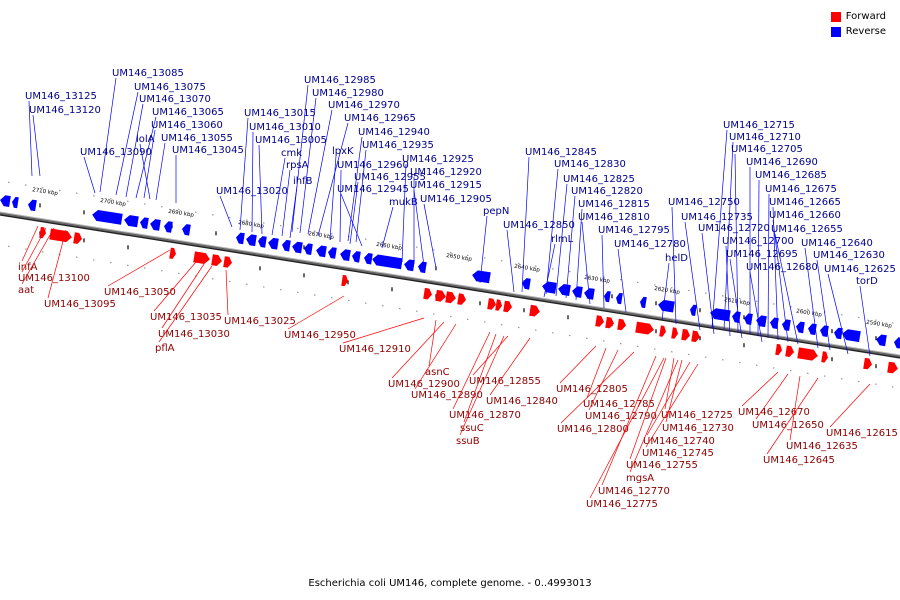  Describe the element at coordinates (45, 192) in the screenshot. I see `tick-label: 2710 kbp` at that location.